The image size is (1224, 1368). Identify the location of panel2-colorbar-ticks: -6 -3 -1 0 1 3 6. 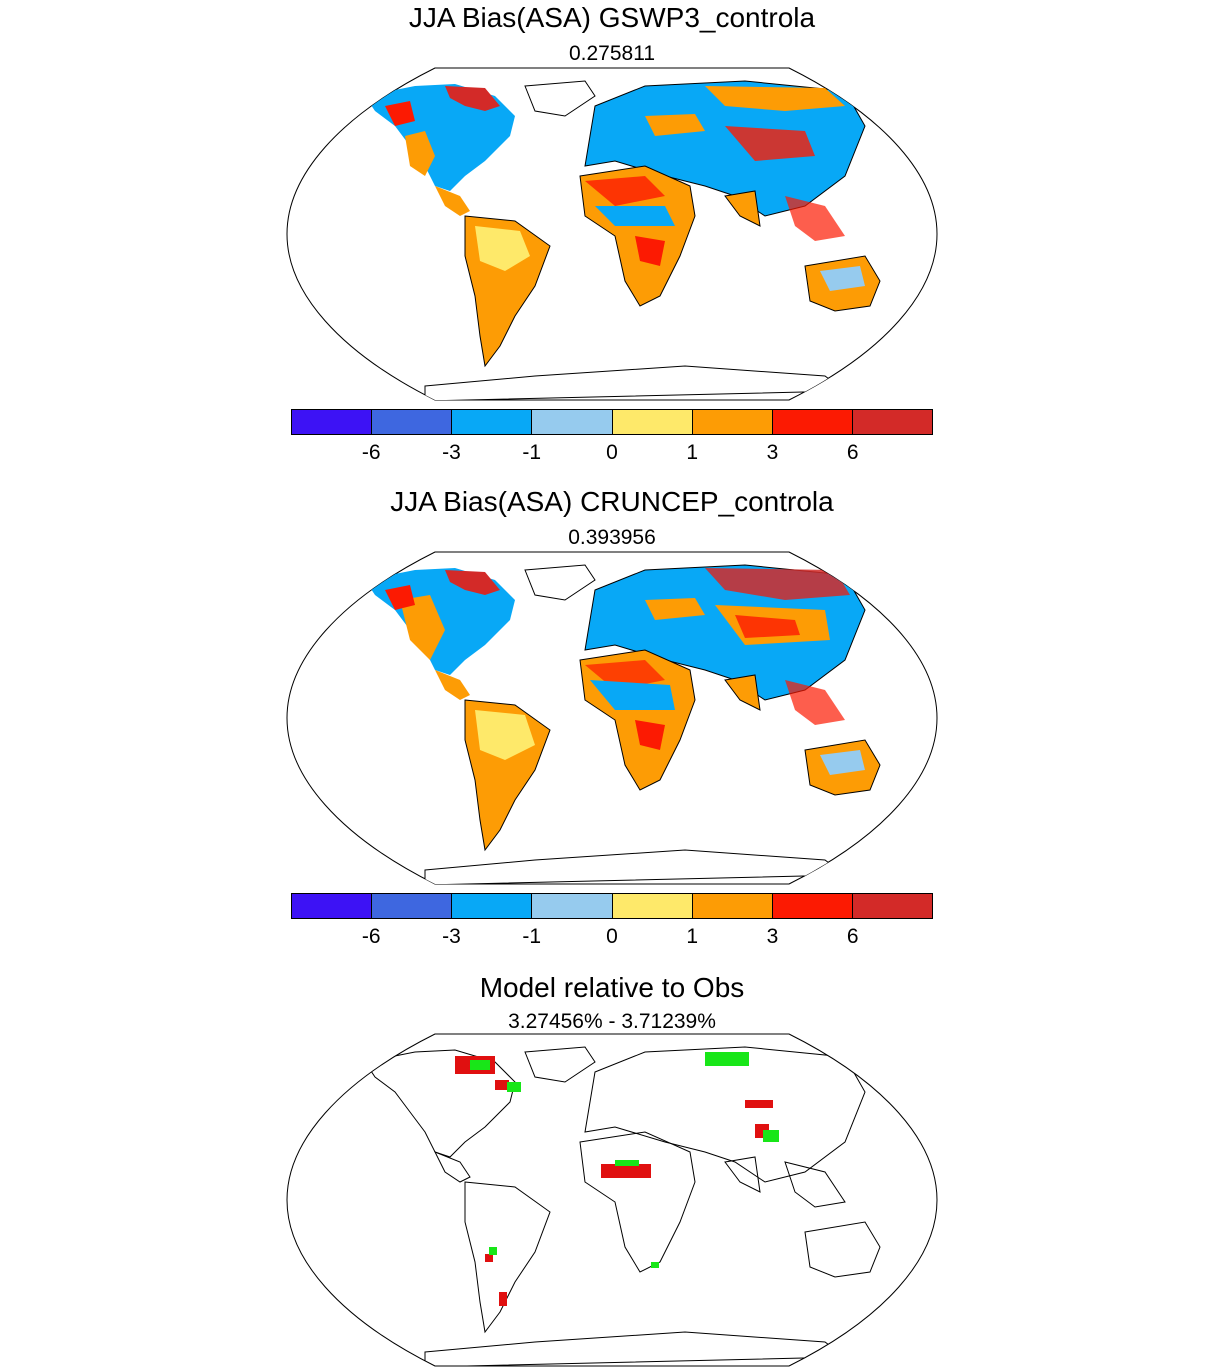
(612, 939).